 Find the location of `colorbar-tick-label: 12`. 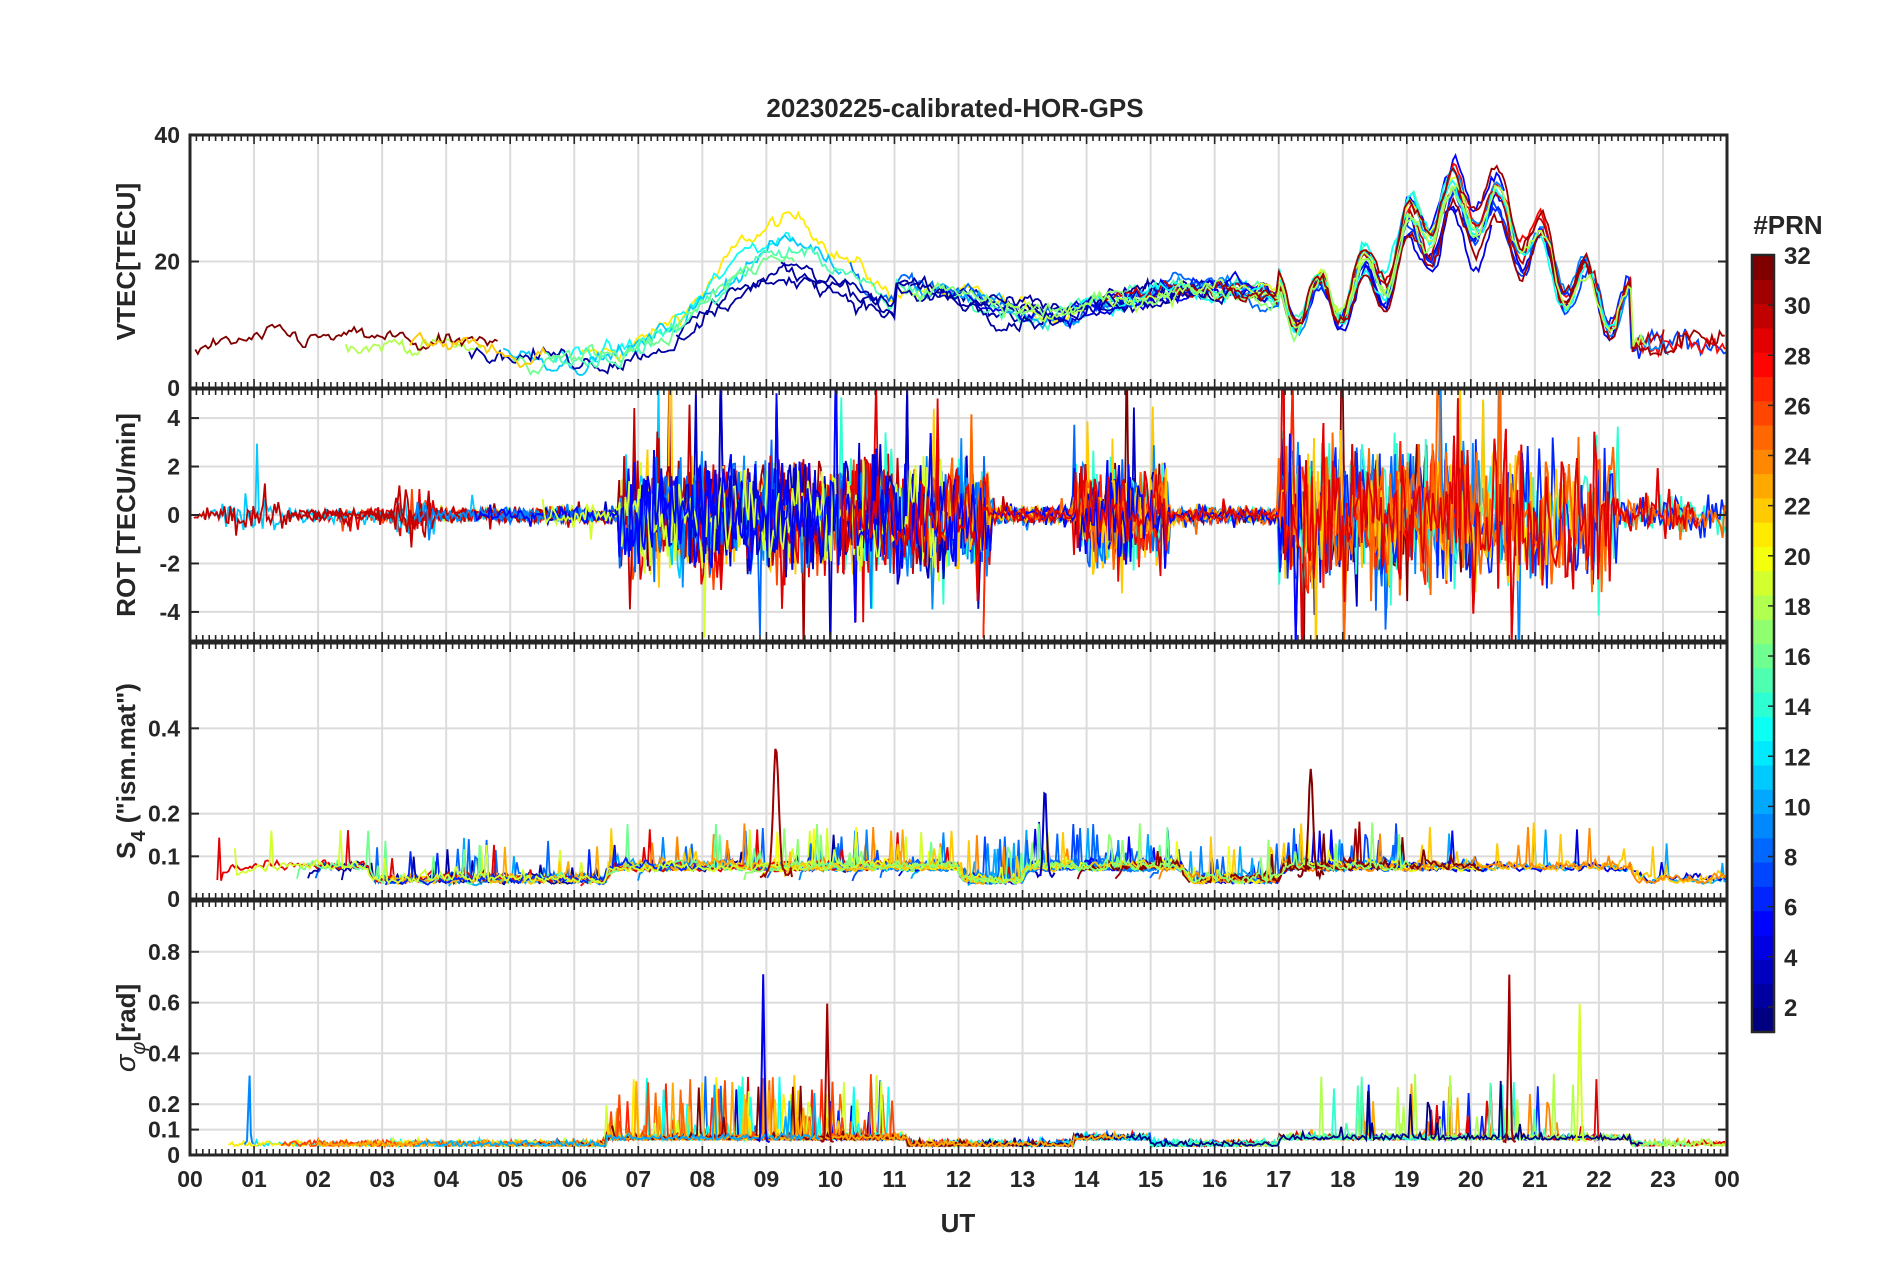

colorbar-tick-label: 12 is located at coordinates (1797, 757).